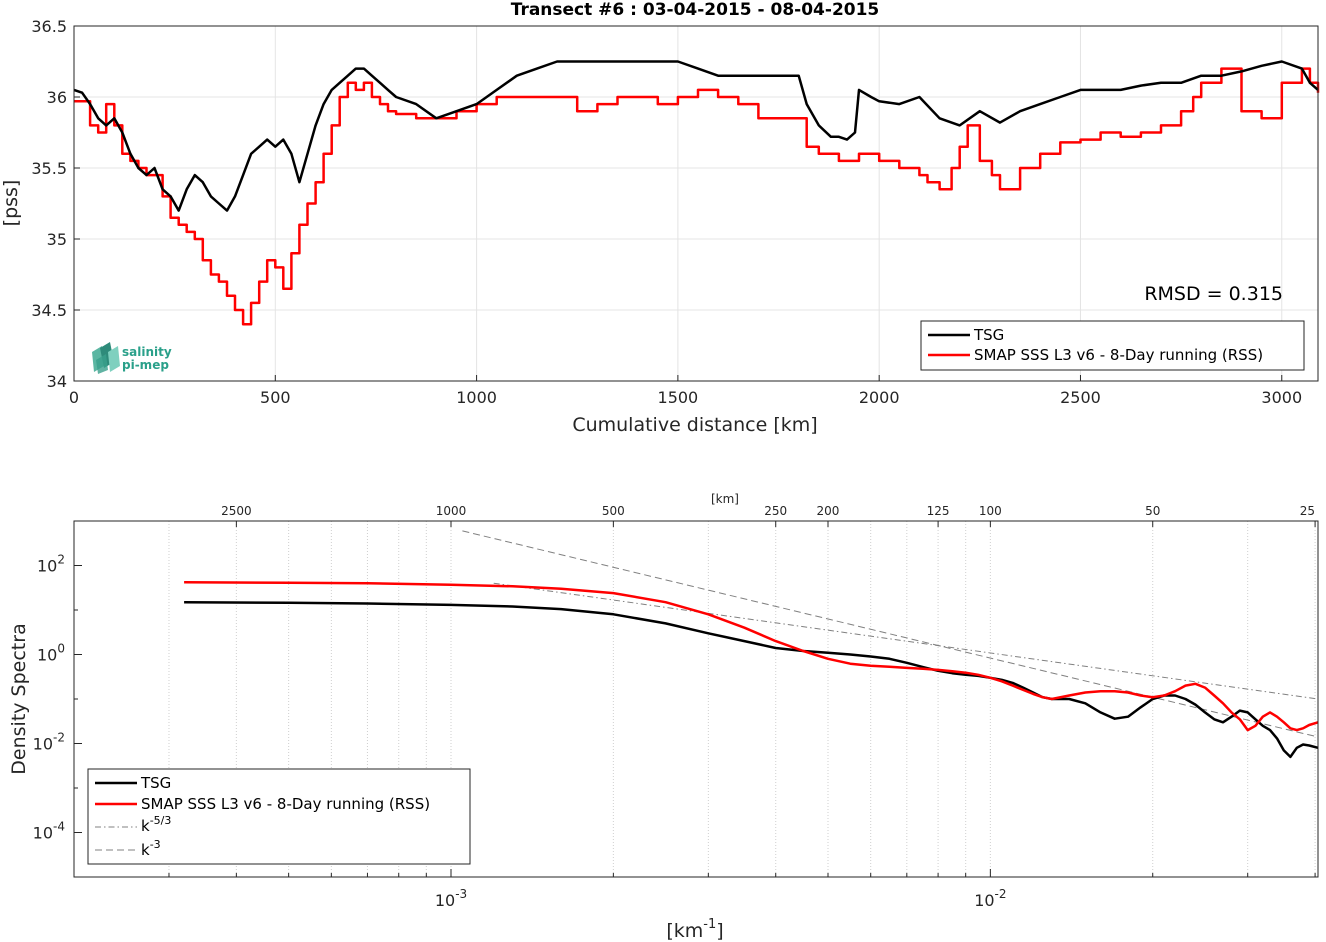 This screenshot has height=942, width=1326. I want to click on top-legend: TSG SMAP SSS L3 v6 - 8-Day running (RSS), so click(1112, 345).